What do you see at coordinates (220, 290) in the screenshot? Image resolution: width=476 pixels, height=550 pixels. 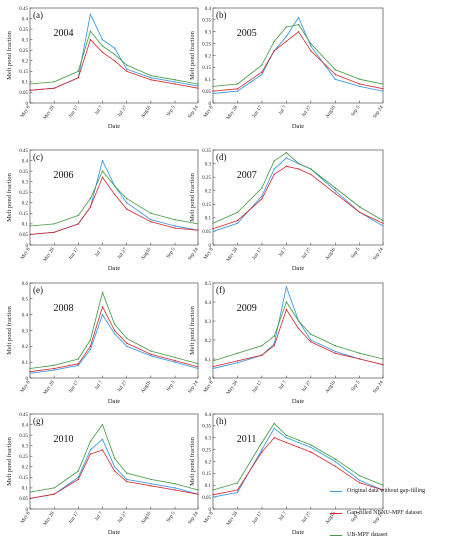 I see `panel-label: (f)` at bounding box center [220, 290].